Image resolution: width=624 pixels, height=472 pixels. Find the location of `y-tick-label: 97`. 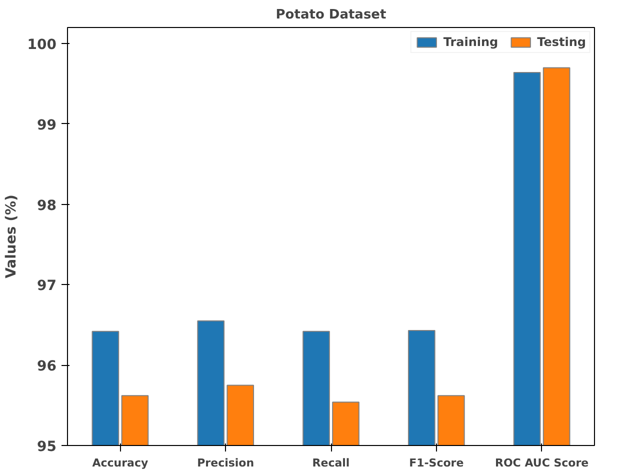

y-tick-label: 97 is located at coordinates (46, 286).